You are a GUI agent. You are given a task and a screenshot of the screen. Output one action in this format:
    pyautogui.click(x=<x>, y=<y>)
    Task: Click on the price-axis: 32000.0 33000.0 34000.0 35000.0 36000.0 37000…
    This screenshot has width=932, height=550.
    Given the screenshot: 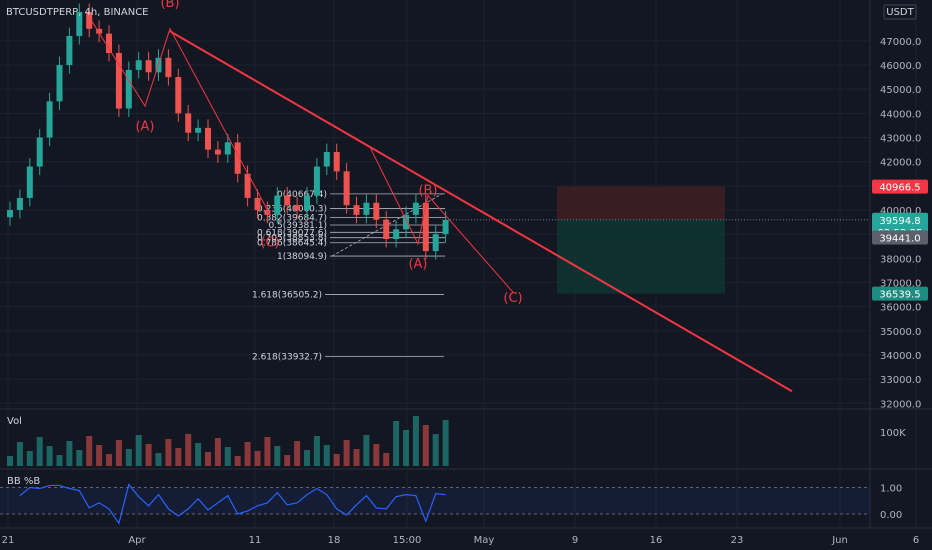 What is the action you would take?
    pyautogui.click(x=900, y=223)
    